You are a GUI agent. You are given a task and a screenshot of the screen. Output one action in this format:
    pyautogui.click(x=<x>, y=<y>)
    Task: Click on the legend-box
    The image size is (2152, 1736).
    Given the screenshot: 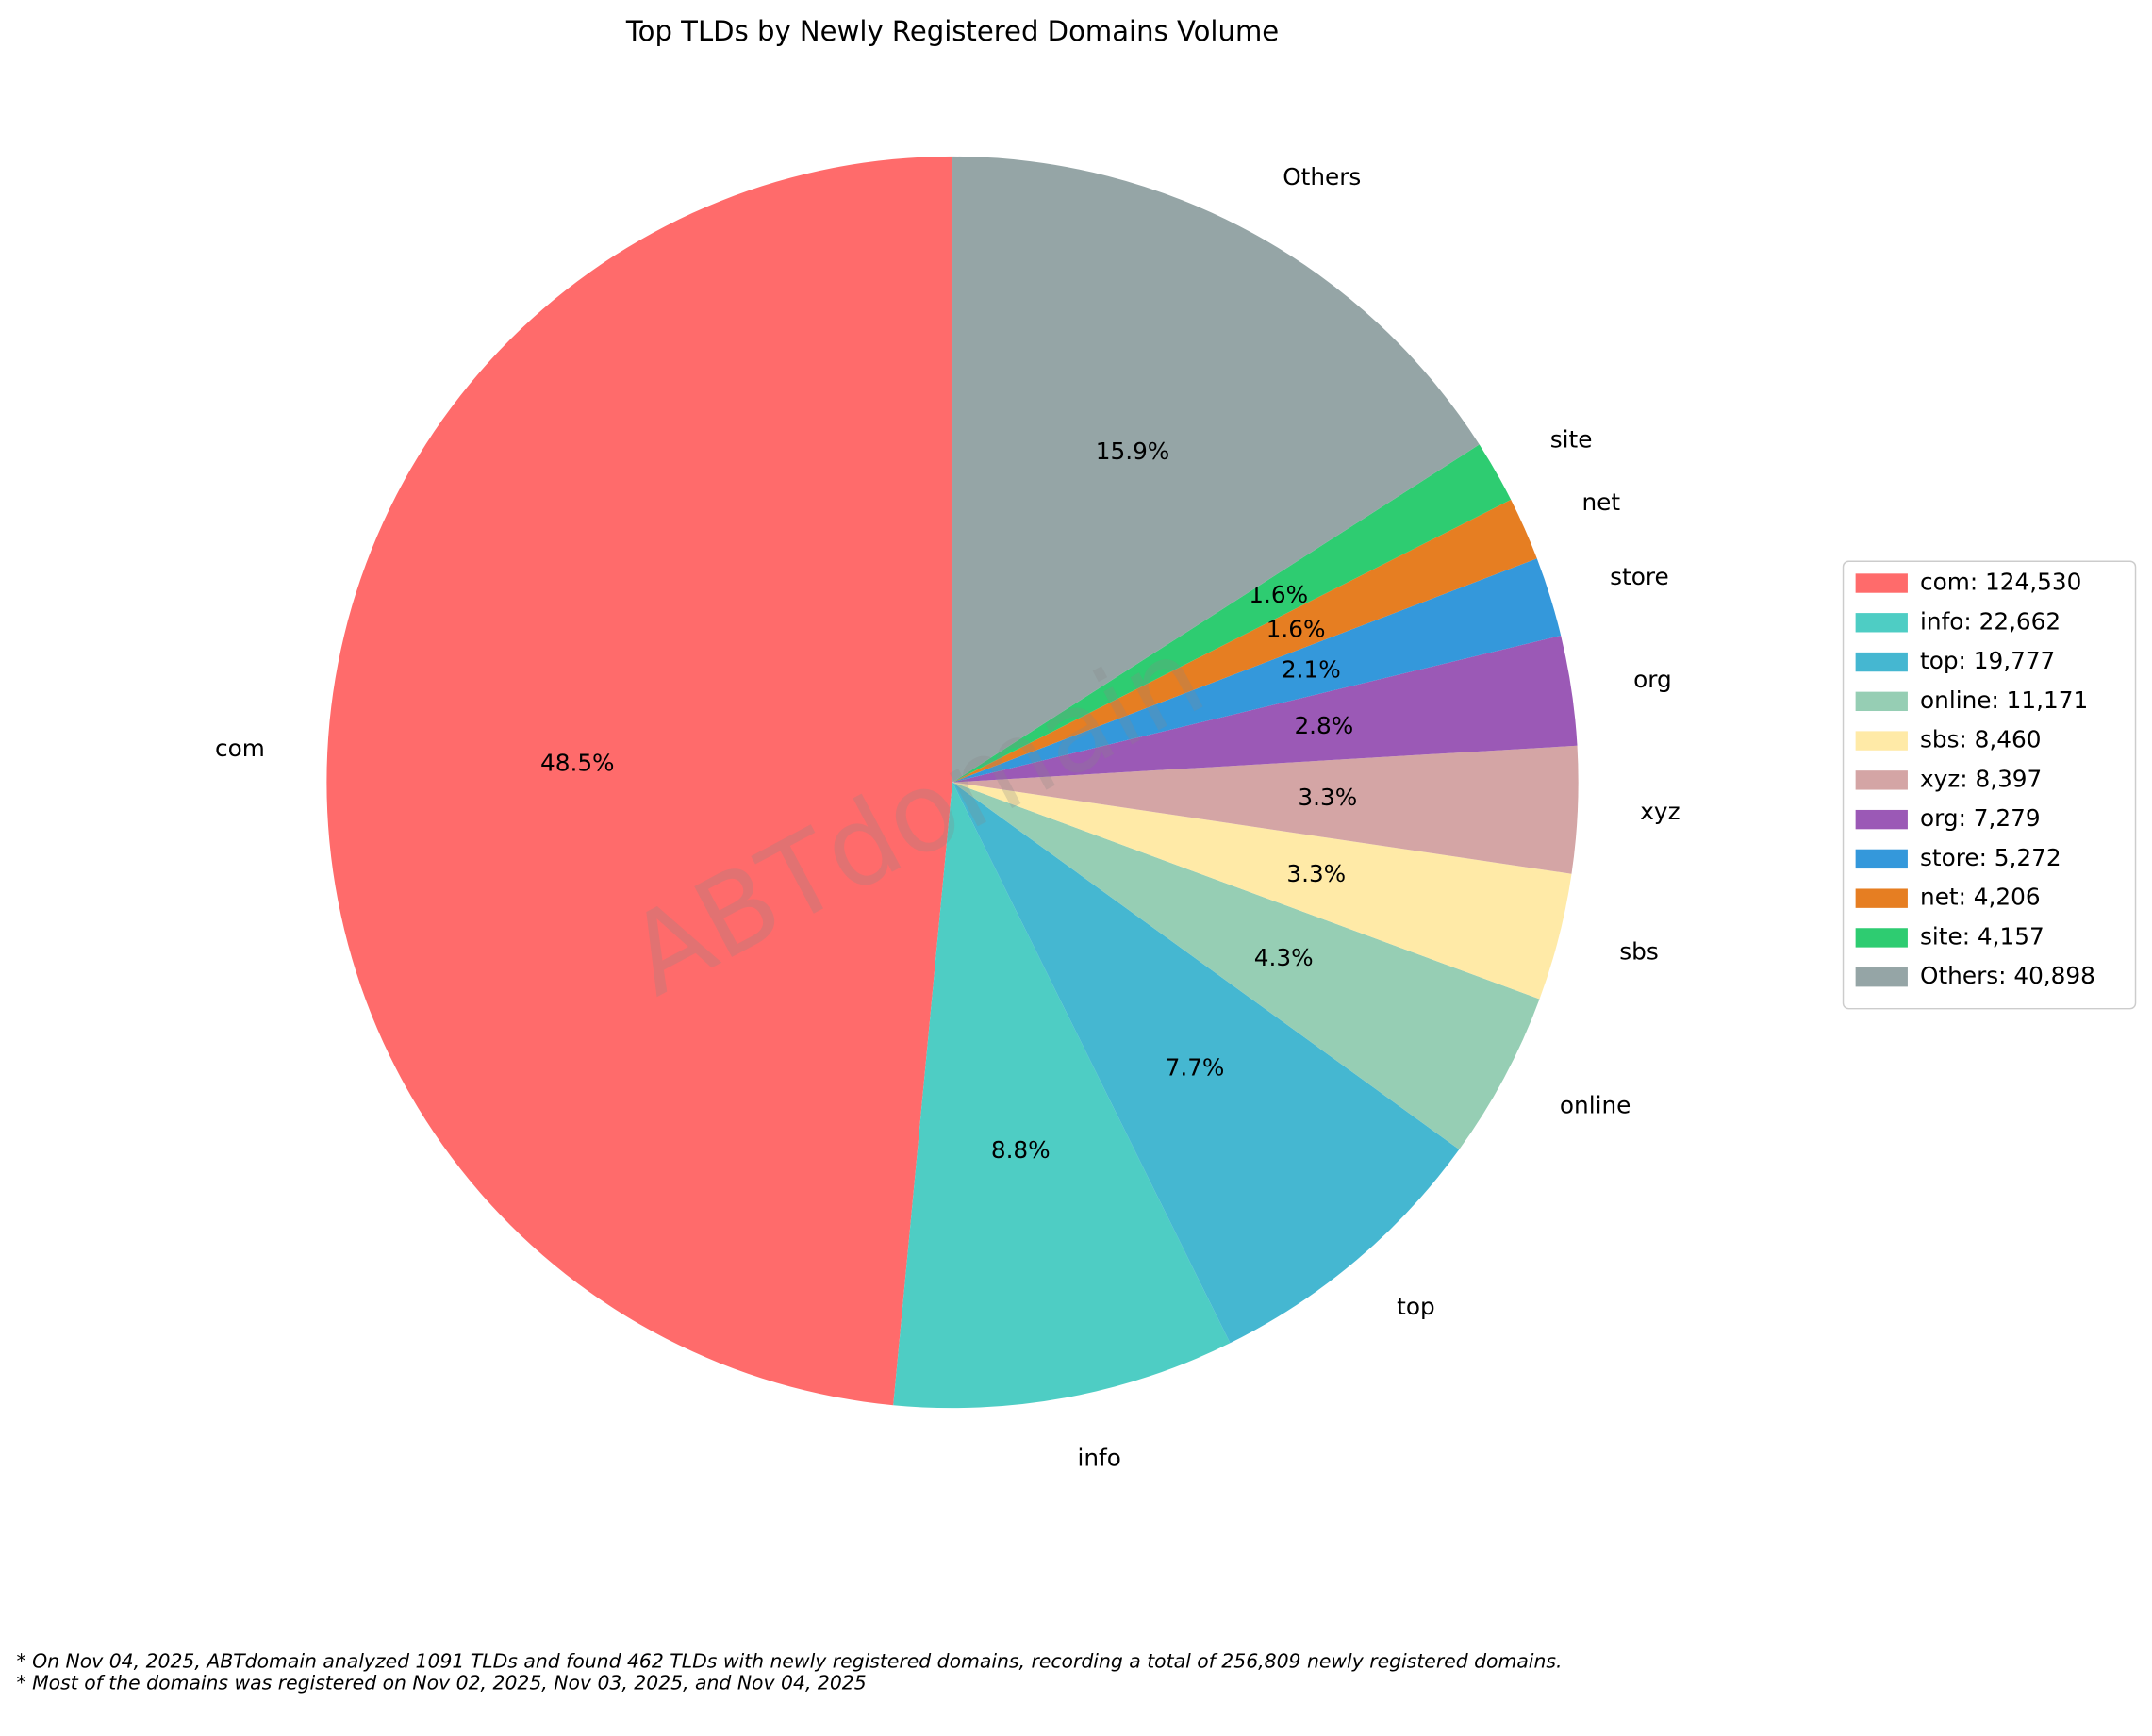 What is the action you would take?
    pyautogui.click(x=1989, y=785)
    